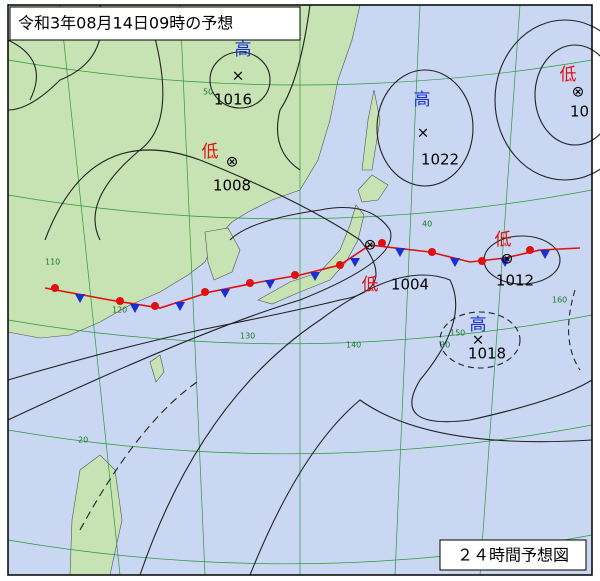  What do you see at coordinates (353, 345) in the screenshot?
I see `grid-label: 140` at bounding box center [353, 345].